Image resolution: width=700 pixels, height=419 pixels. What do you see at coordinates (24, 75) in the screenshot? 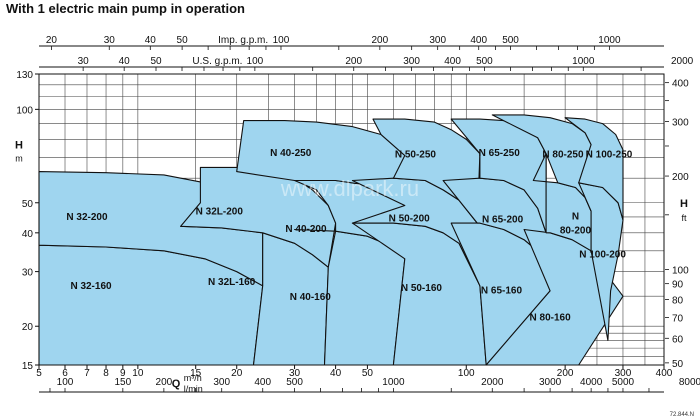
I see `tick-label-h-m: 130` at bounding box center [24, 75].